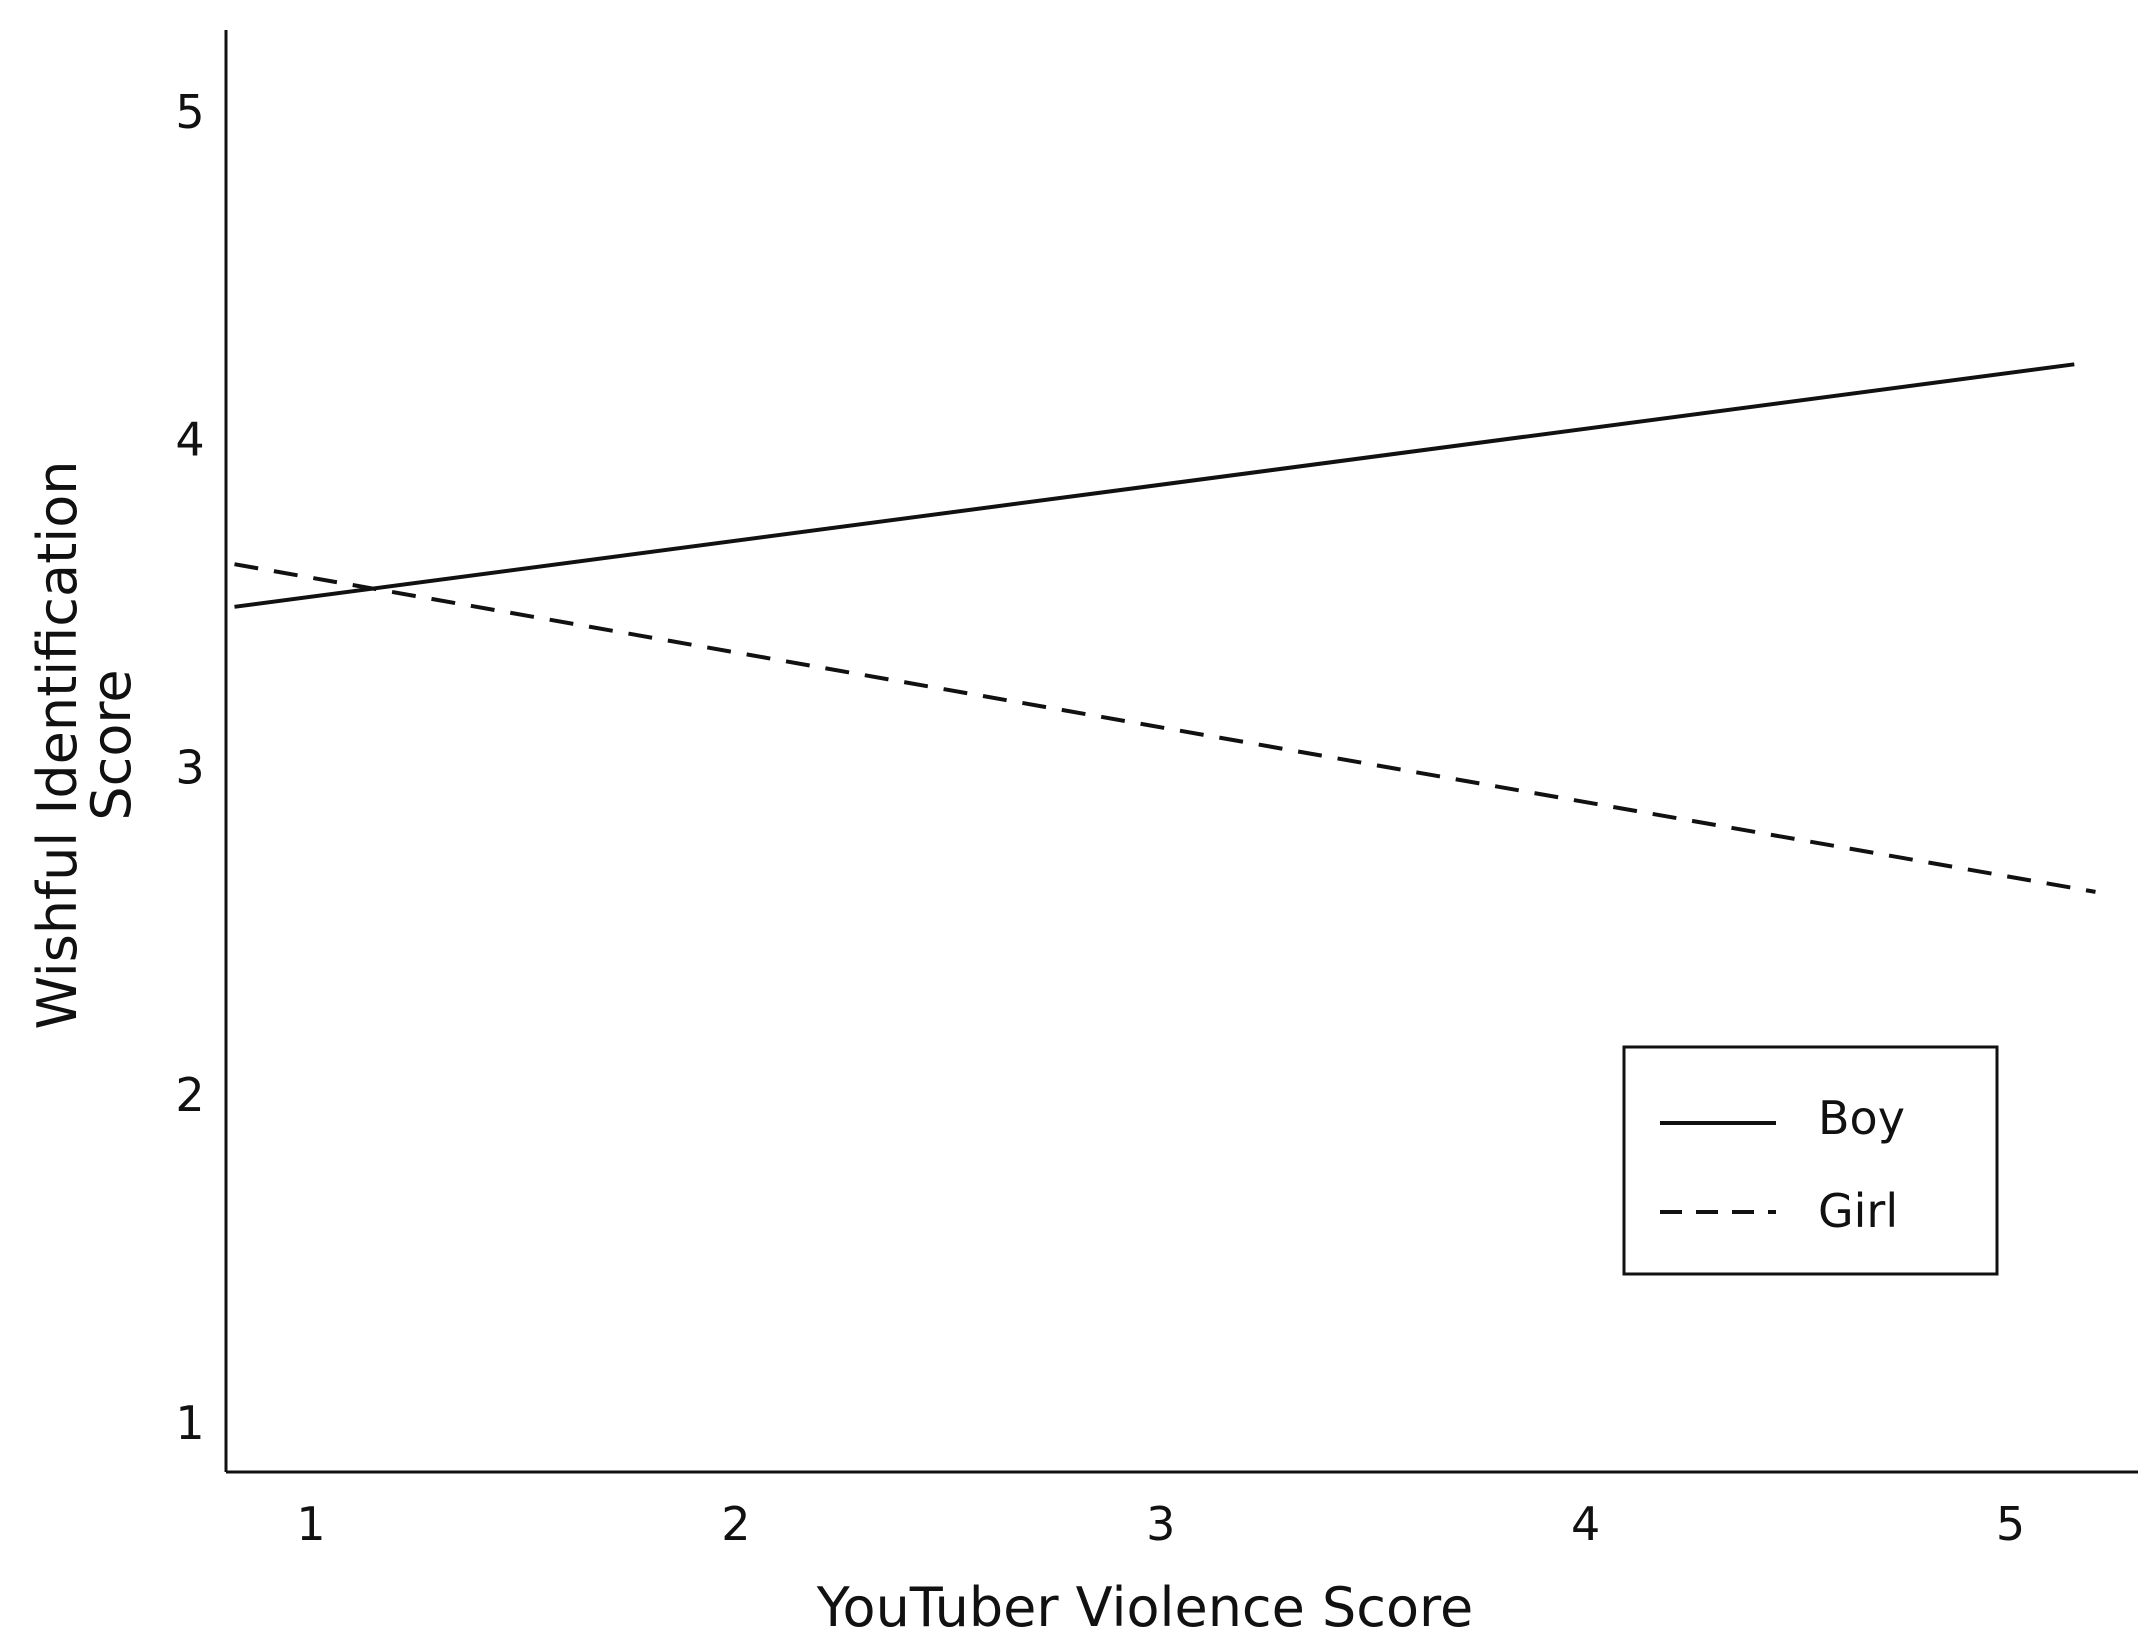 The image size is (2153, 1651). Describe the element at coordinates (1861, 1118) in the screenshot. I see `legend-label-boy: Boy` at that location.